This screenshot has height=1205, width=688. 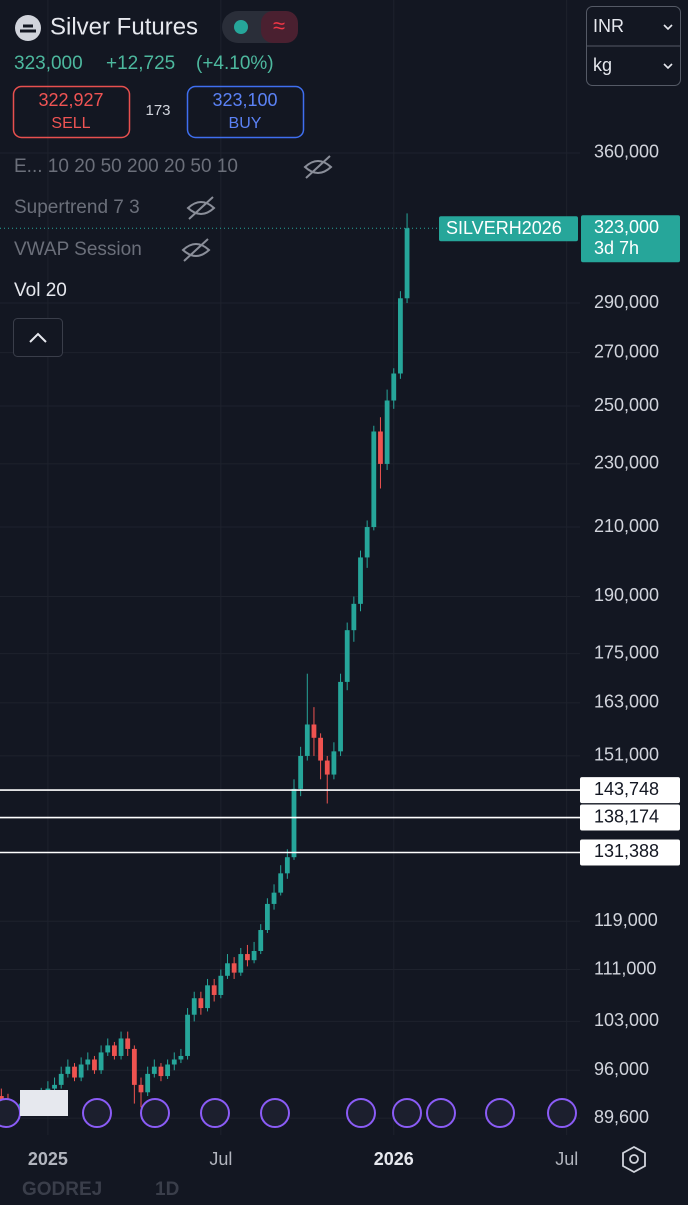 What do you see at coordinates (279, 27) in the screenshot?
I see `status-wave-bg` at bounding box center [279, 27].